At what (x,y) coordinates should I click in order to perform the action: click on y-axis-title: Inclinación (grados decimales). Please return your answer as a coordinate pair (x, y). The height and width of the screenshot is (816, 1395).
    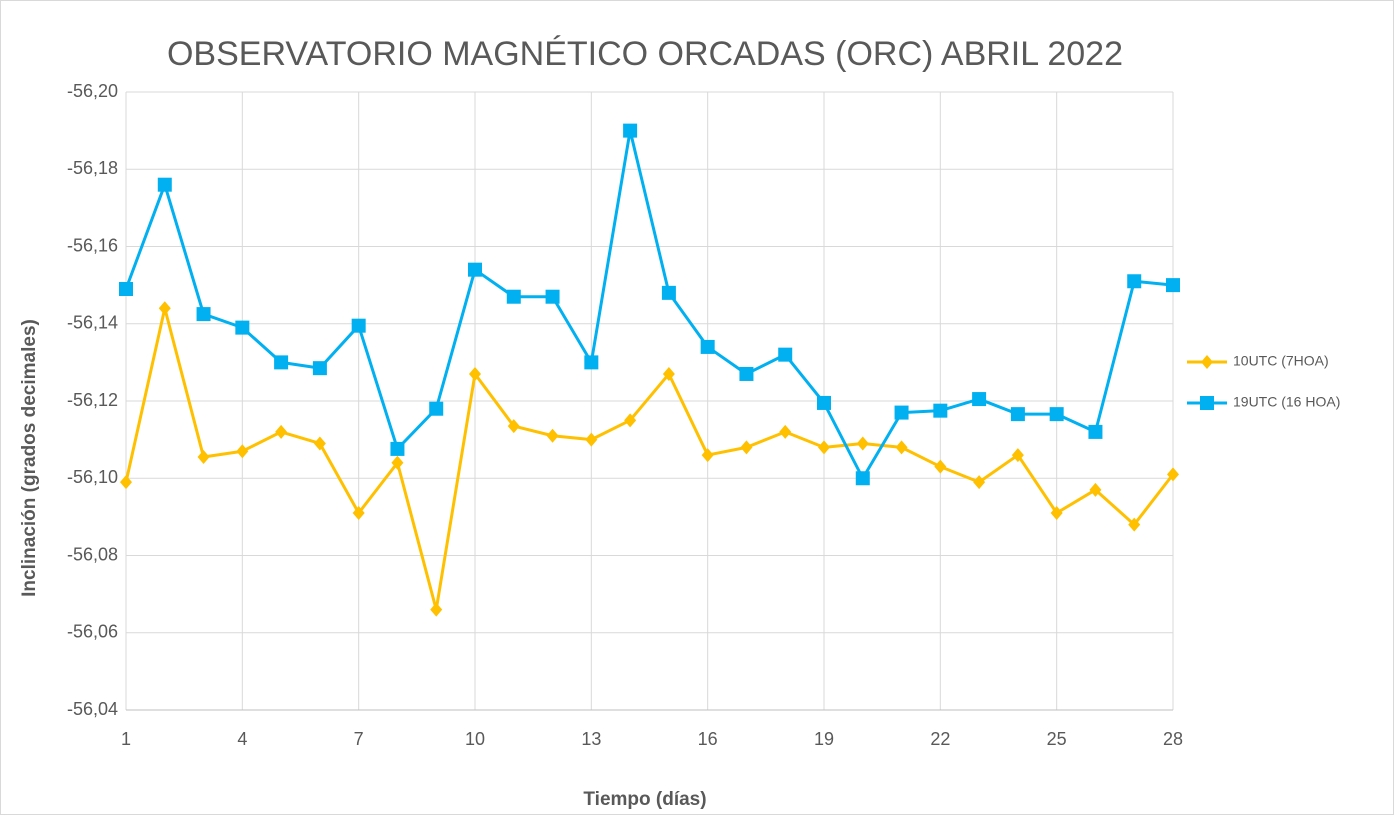
    Looking at the image, I should click on (29, 458).